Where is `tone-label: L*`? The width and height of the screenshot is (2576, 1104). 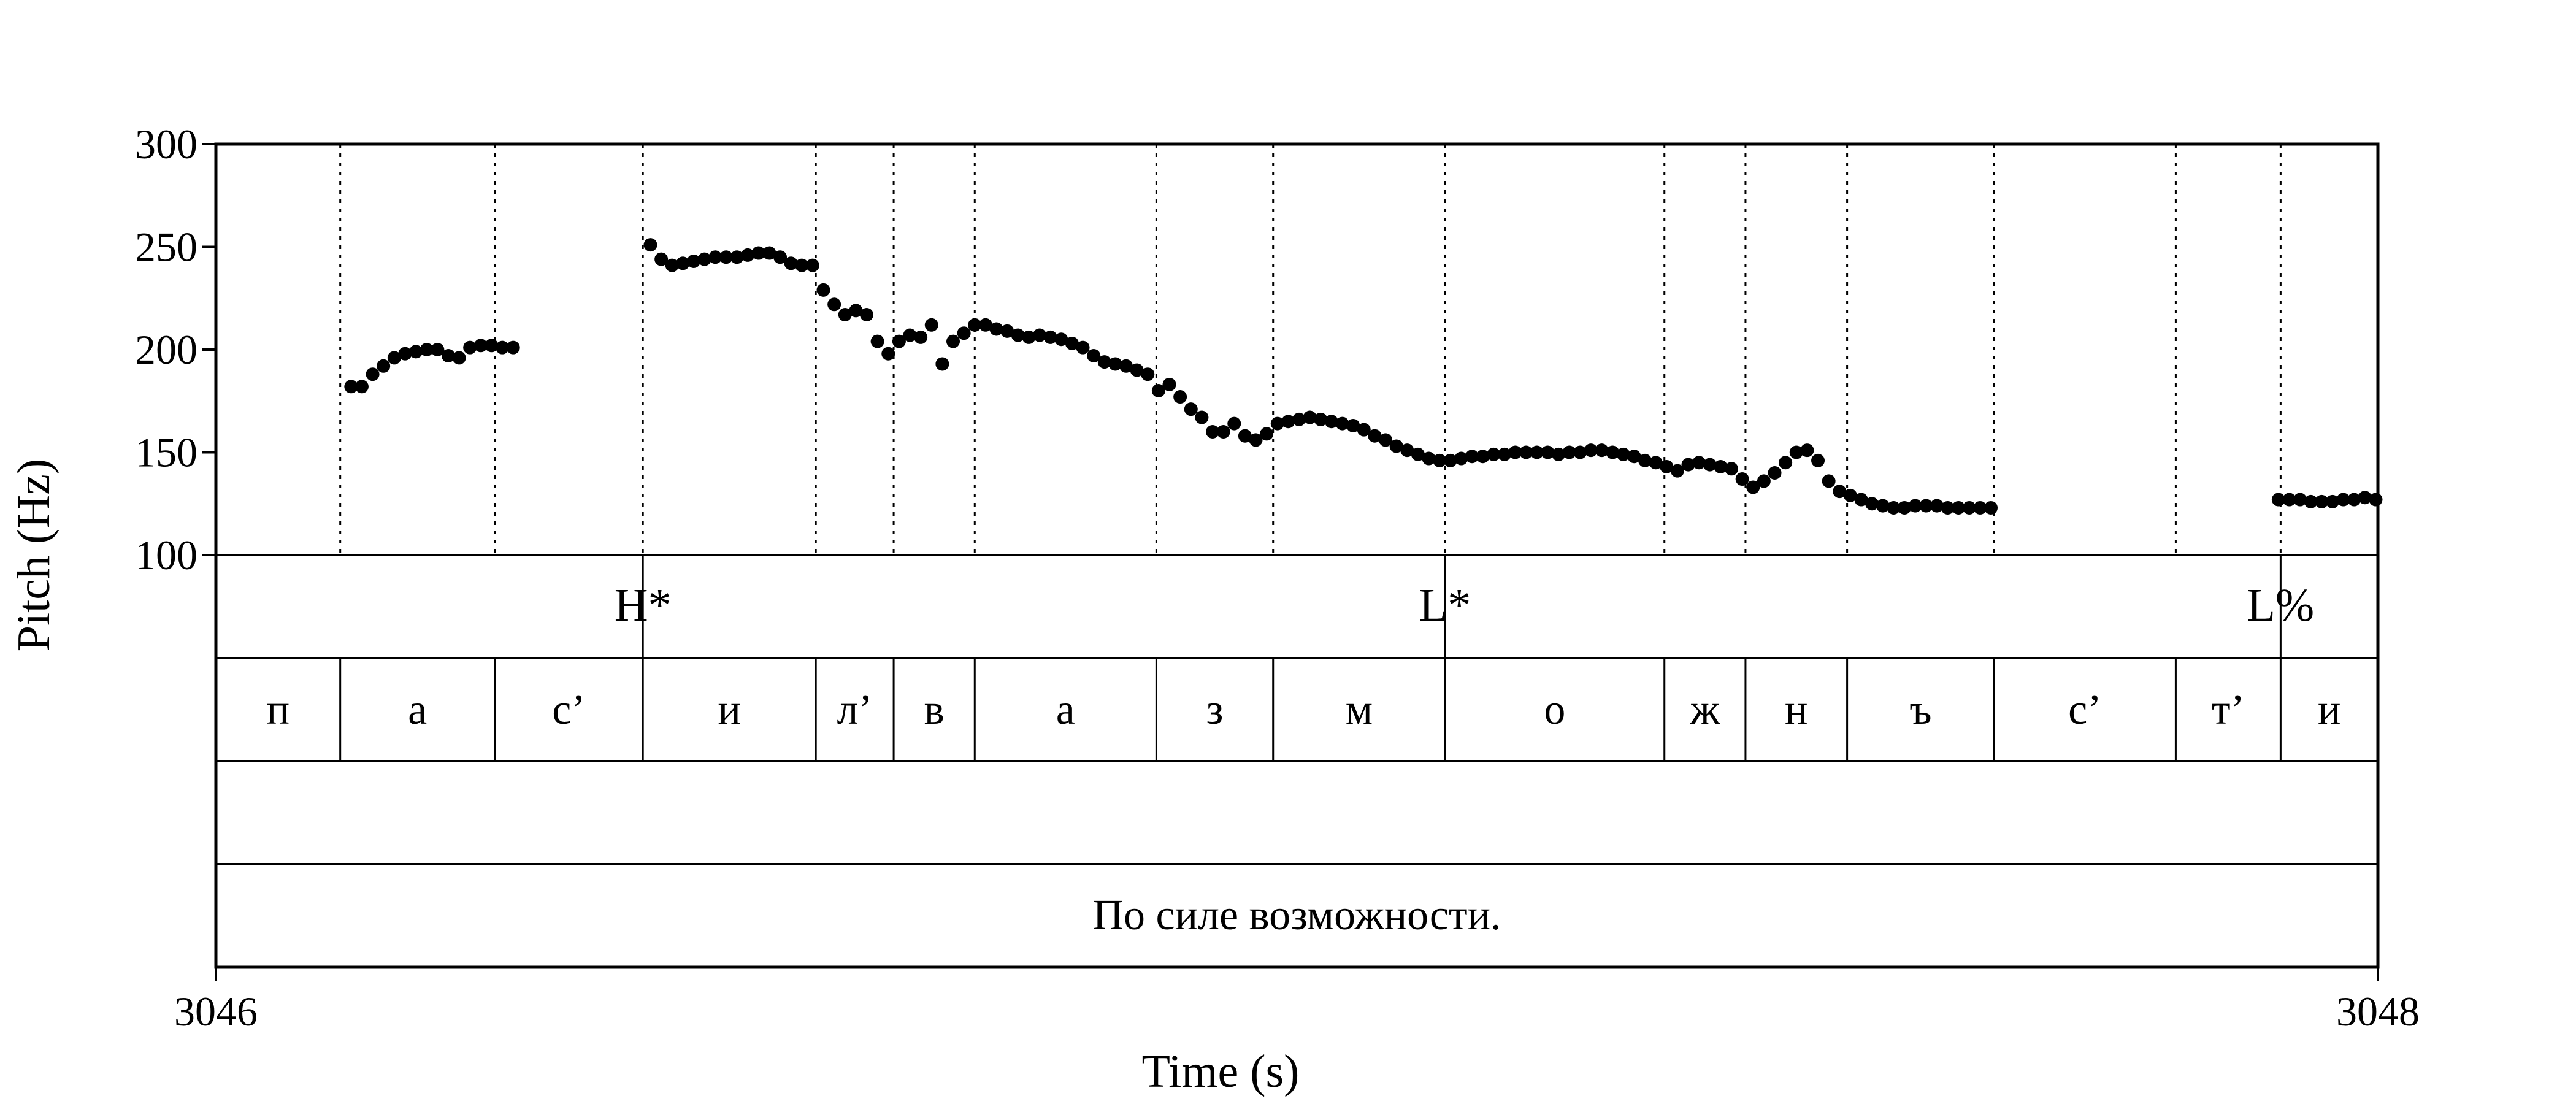 tone-label: L* is located at coordinates (1445, 605).